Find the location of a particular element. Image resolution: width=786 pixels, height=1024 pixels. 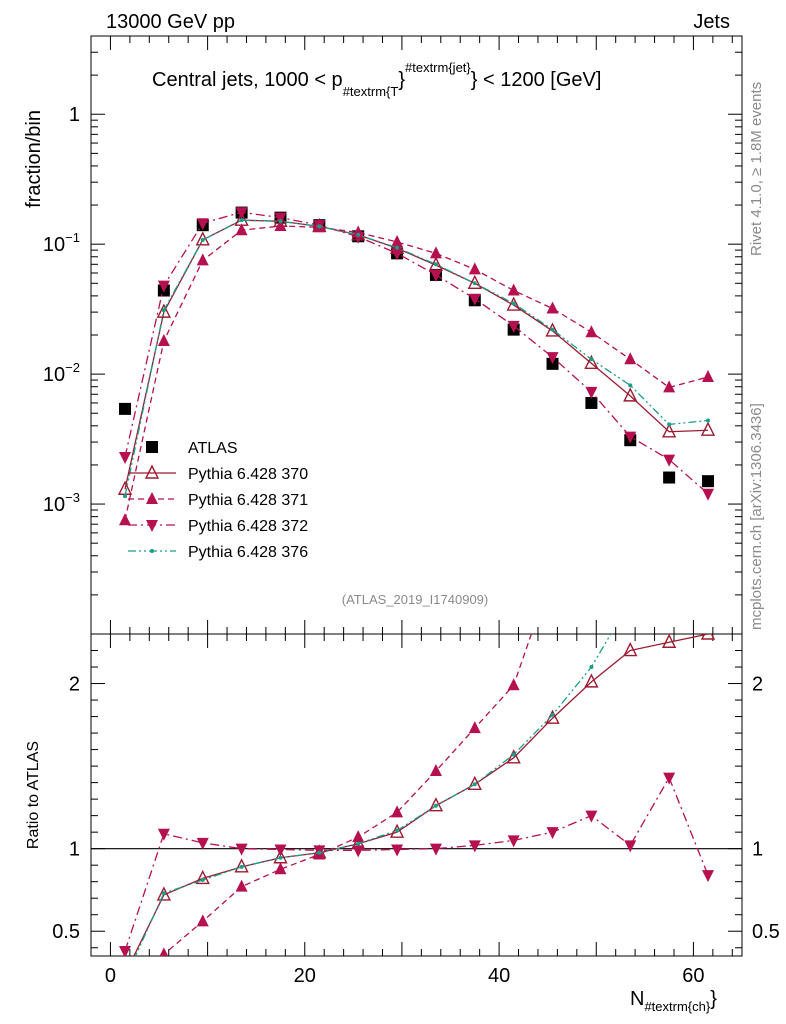

mcplots-label: mcplots.cern.ch [arXiv:1306.3436] is located at coordinates (756, 516).